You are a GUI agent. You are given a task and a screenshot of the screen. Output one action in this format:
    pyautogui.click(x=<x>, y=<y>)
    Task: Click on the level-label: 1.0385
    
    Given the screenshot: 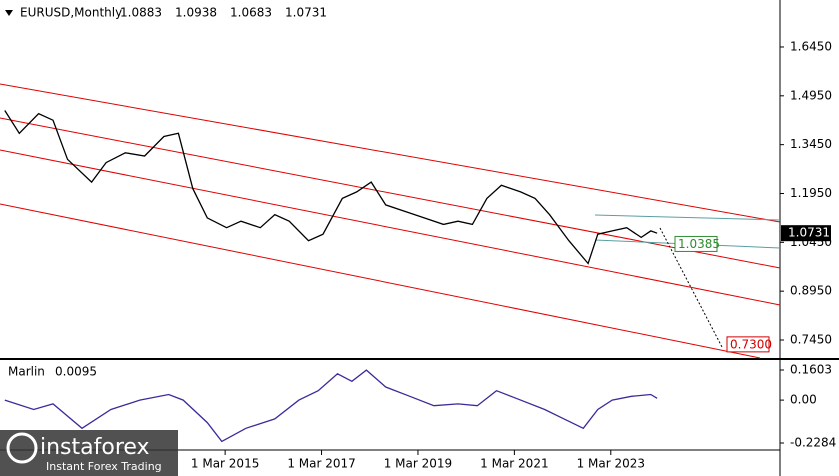 What is the action you would take?
    pyautogui.click(x=699, y=244)
    